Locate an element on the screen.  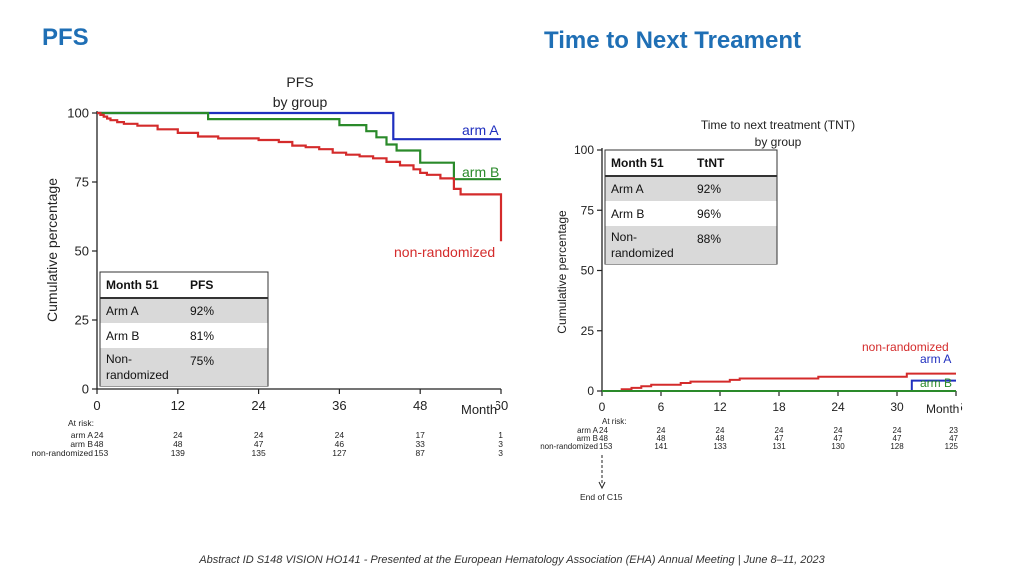
tnt-y-tick-label: 50 is located at coordinates (588, 271).